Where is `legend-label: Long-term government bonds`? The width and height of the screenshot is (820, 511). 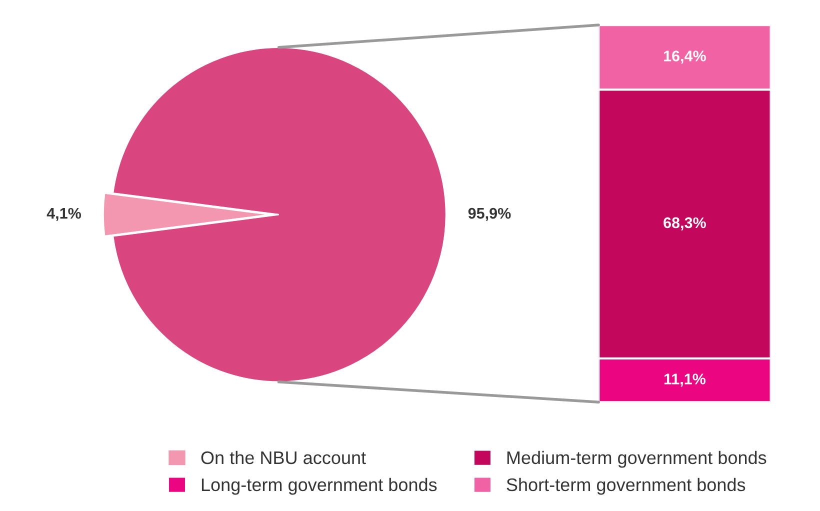
legend-label: Long-term government bonds is located at coordinates (319, 486).